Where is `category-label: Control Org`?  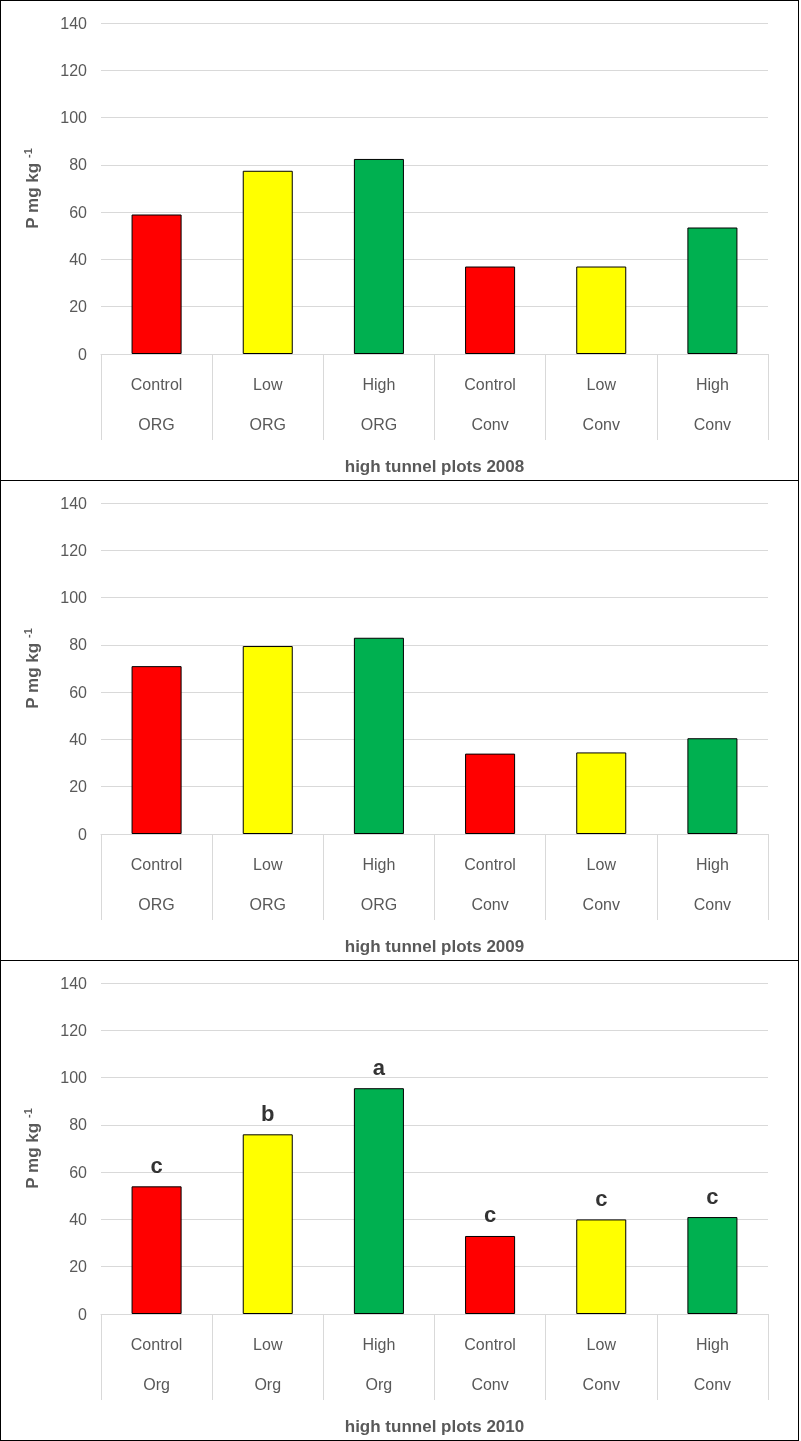 category-label: Control Org is located at coordinates (156, 1364).